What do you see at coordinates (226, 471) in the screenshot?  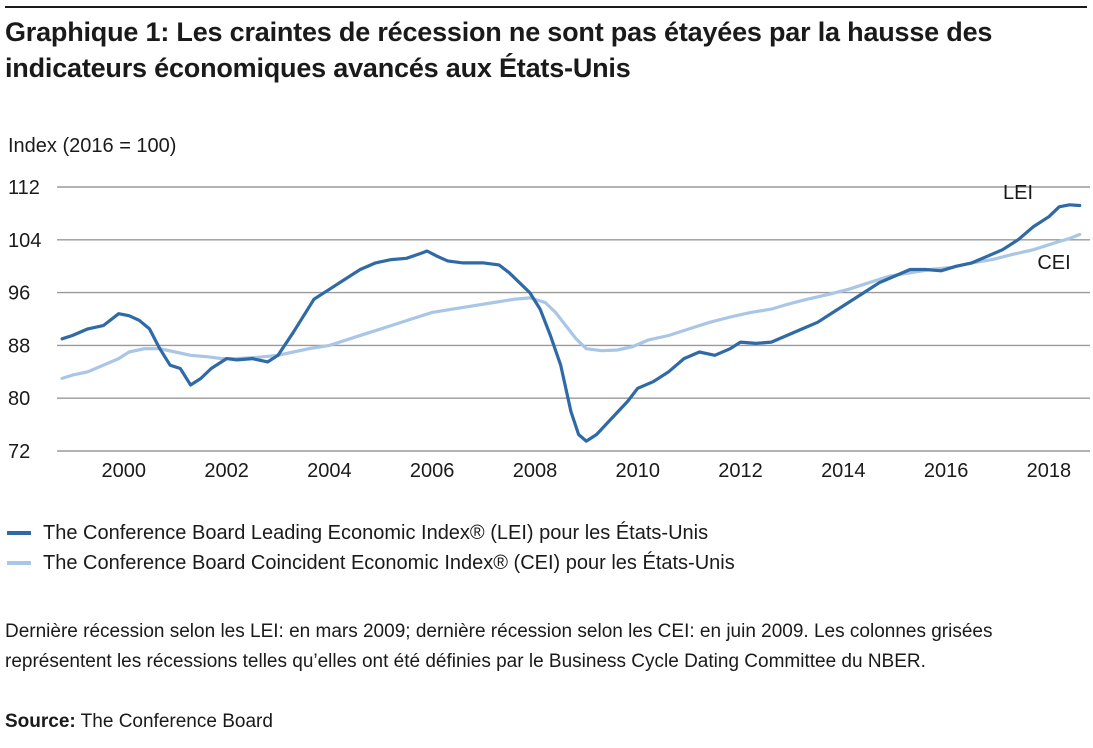 I see `x-tick-label-2002: 2002` at bounding box center [226, 471].